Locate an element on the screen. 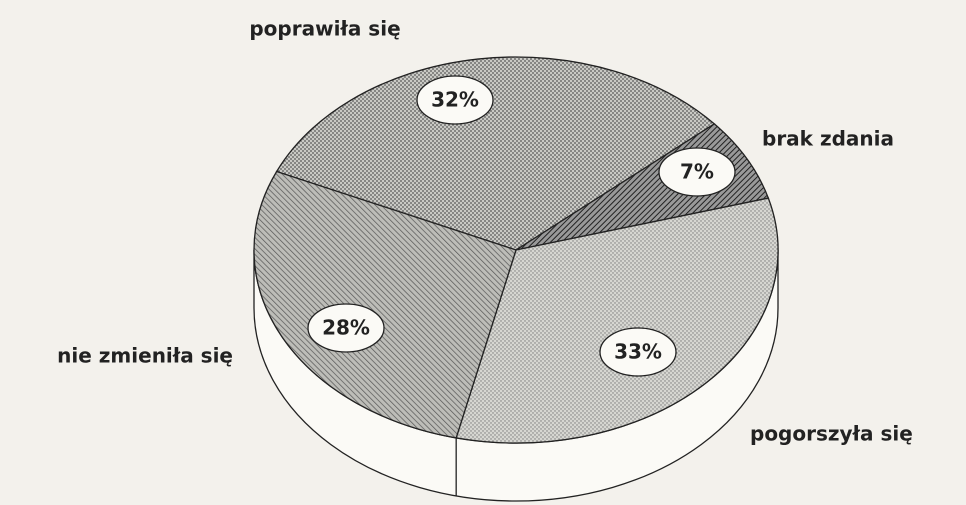  category-label: nie zmieniła się is located at coordinates (145, 356).